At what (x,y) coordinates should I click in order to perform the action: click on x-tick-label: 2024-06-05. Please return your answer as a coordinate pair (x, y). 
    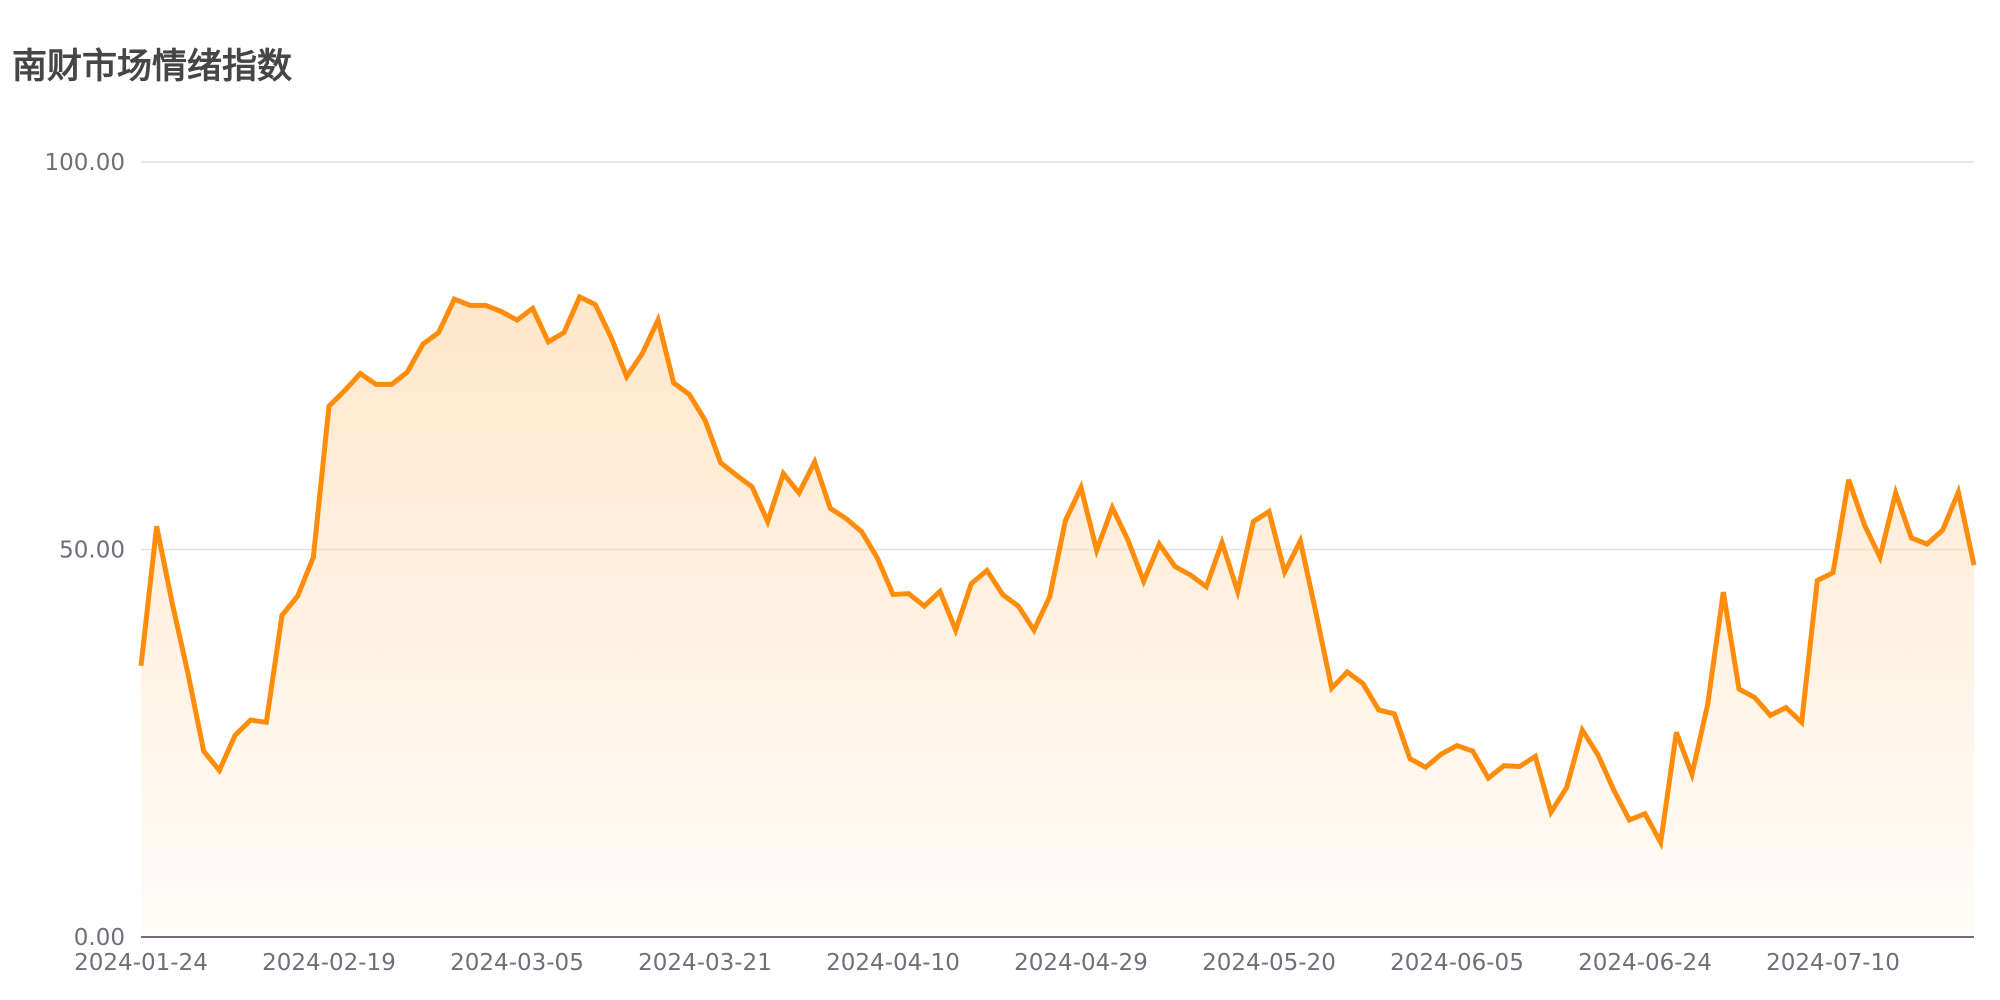
    Looking at the image, I should click on (1457, 963).